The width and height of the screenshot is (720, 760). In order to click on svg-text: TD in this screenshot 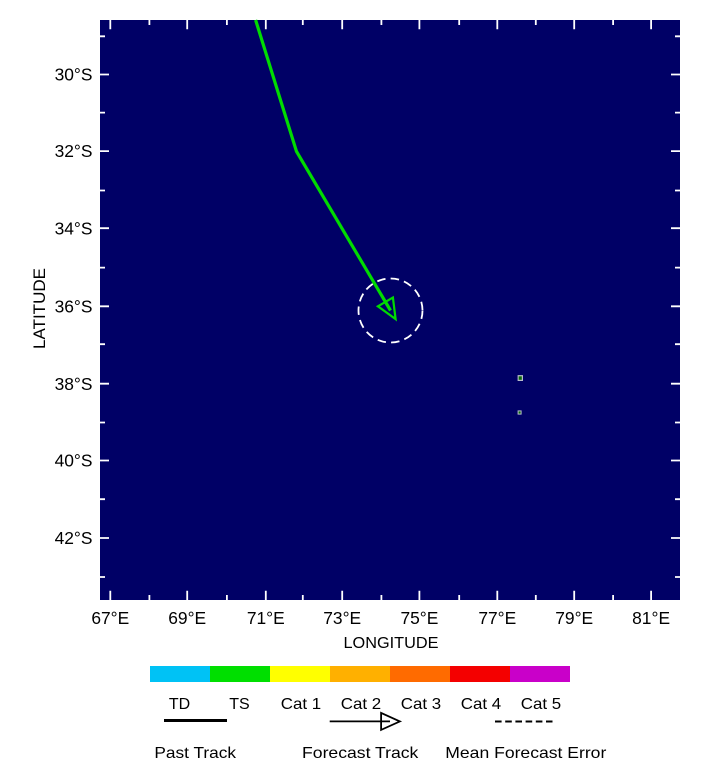, I will do `click(179, 704)`.